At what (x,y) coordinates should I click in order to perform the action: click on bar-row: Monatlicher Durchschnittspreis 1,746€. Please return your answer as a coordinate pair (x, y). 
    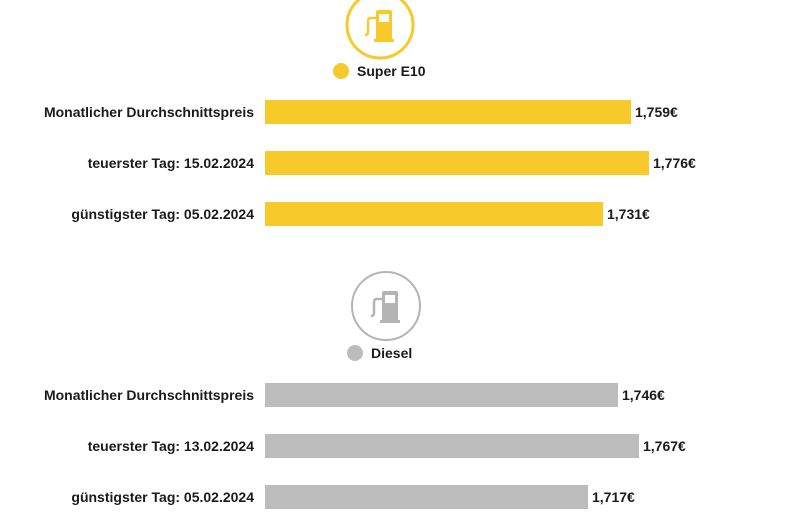
    Looking at the image, I should click on (397, 395).